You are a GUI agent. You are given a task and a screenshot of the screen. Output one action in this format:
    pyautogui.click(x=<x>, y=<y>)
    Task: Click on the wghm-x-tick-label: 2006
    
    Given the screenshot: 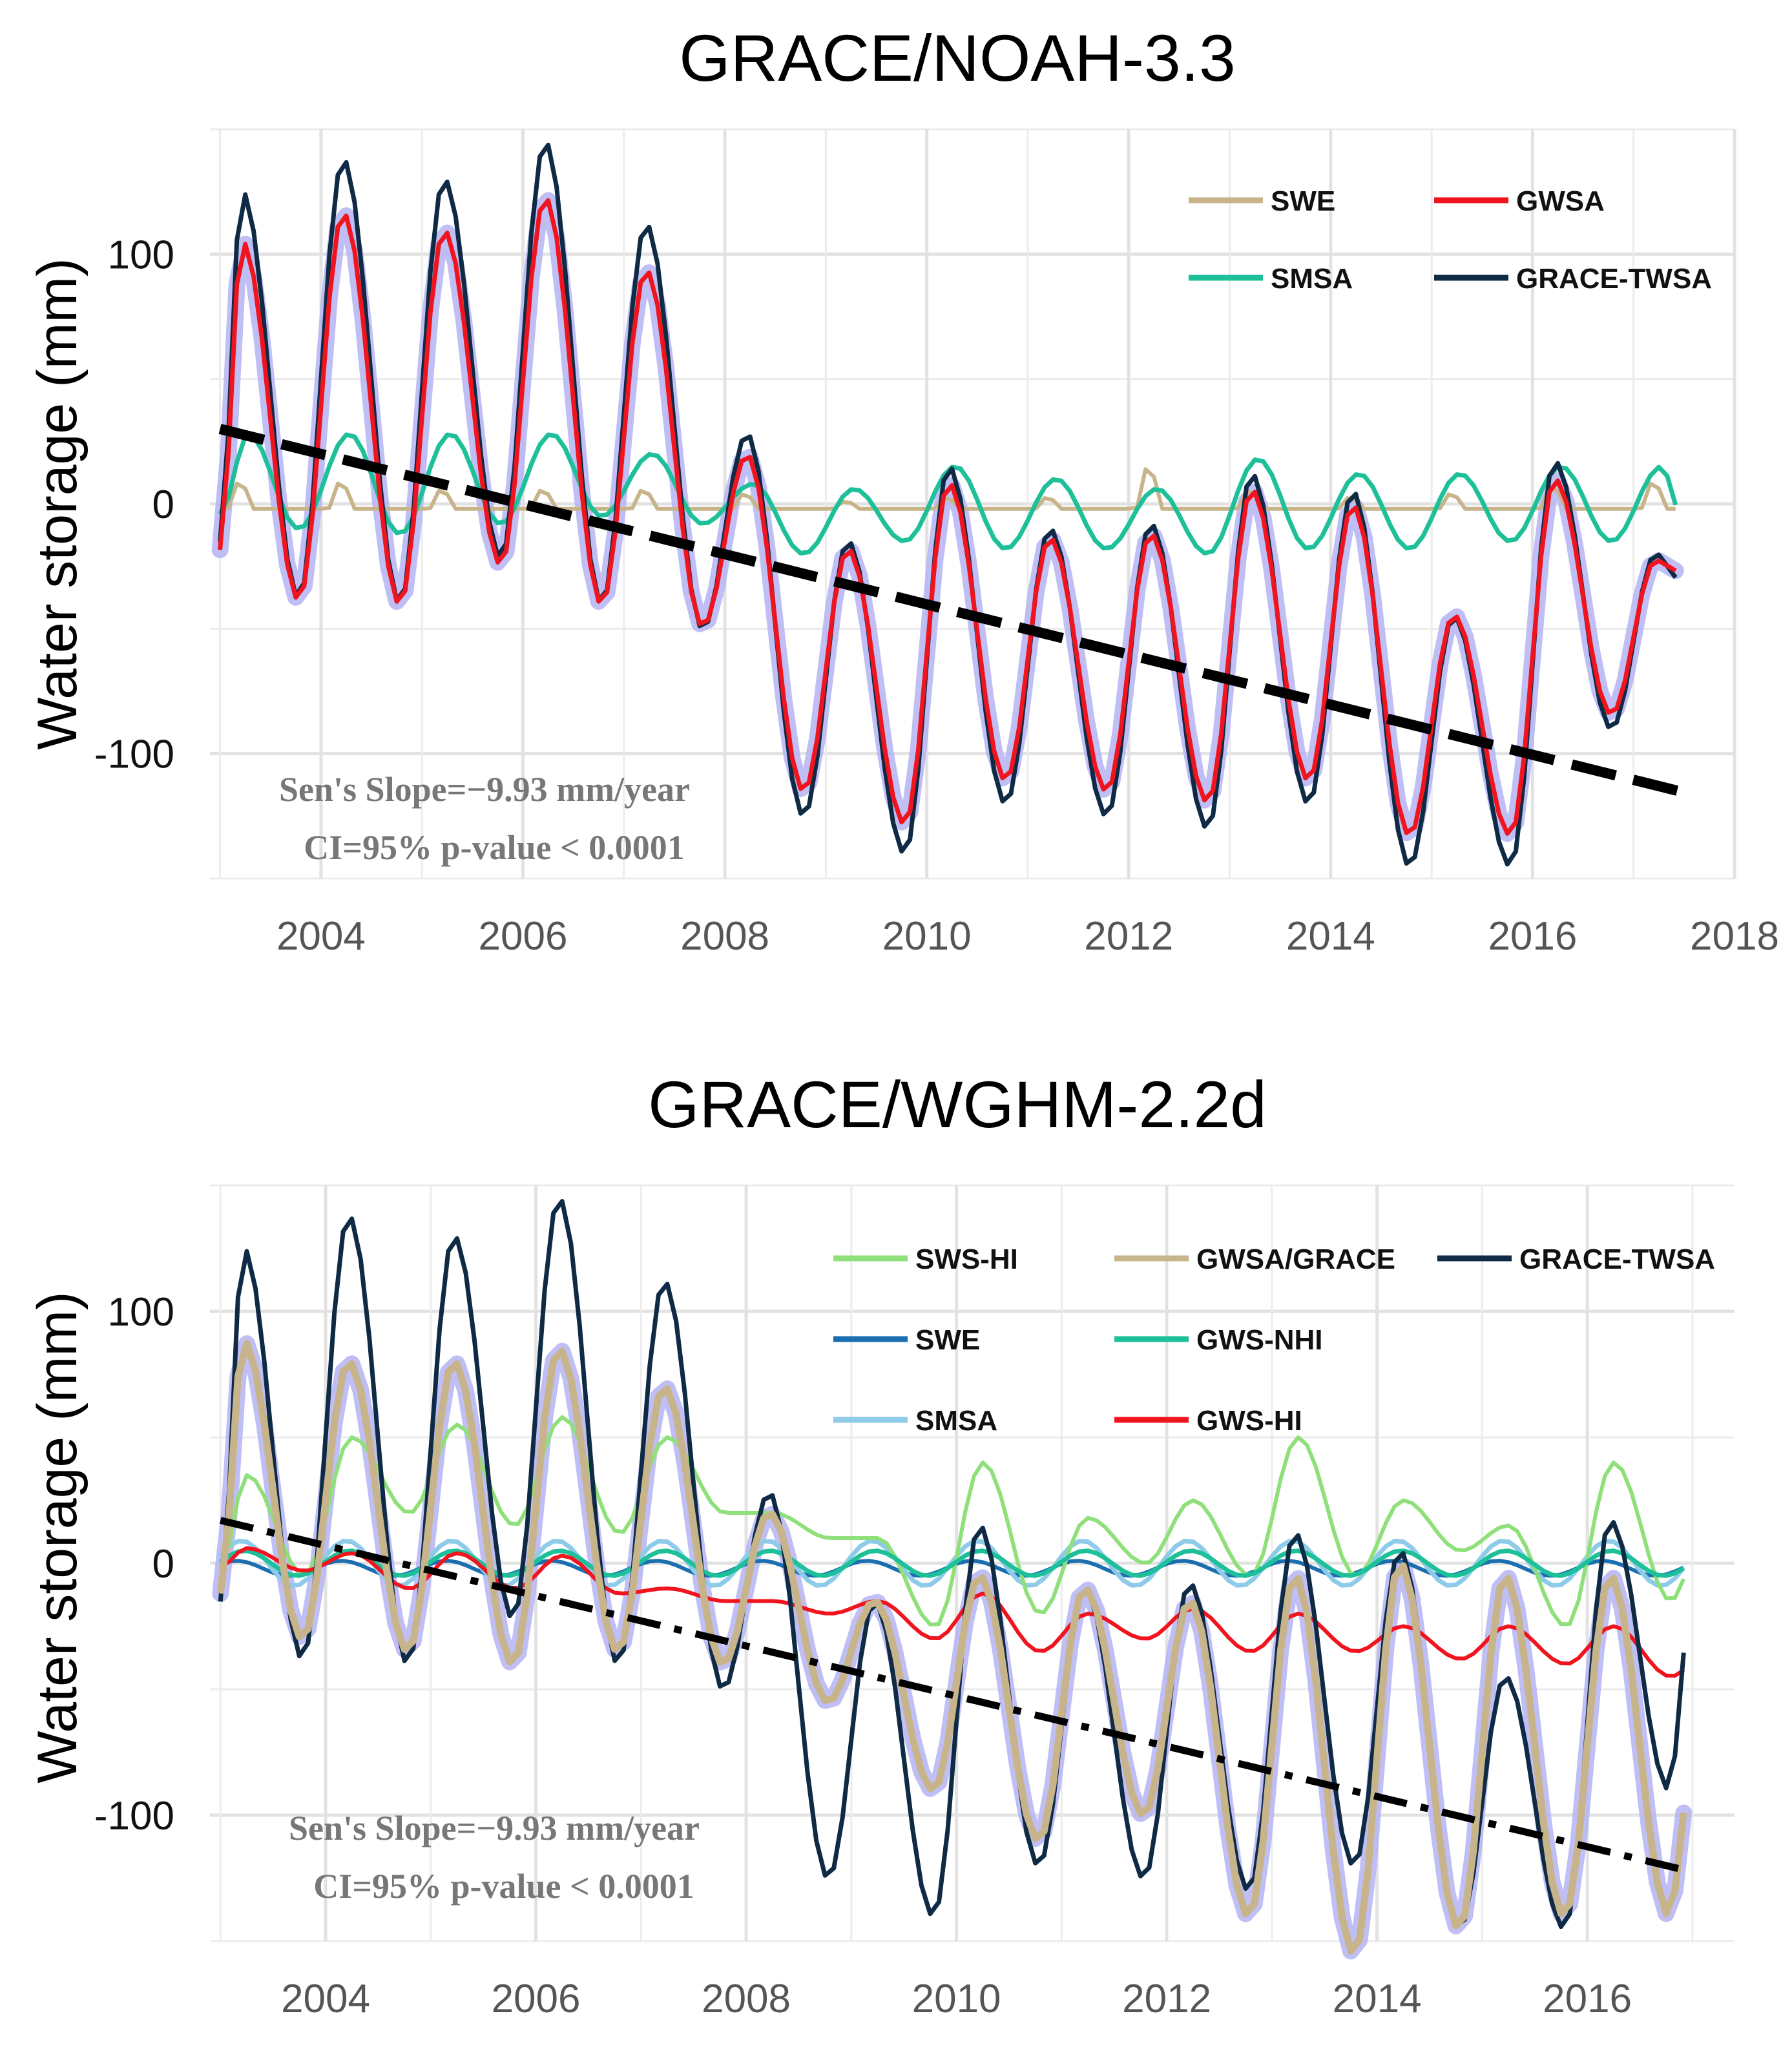 What is the action you would take?
    pyautogui.click(x=536, y=1999)
    